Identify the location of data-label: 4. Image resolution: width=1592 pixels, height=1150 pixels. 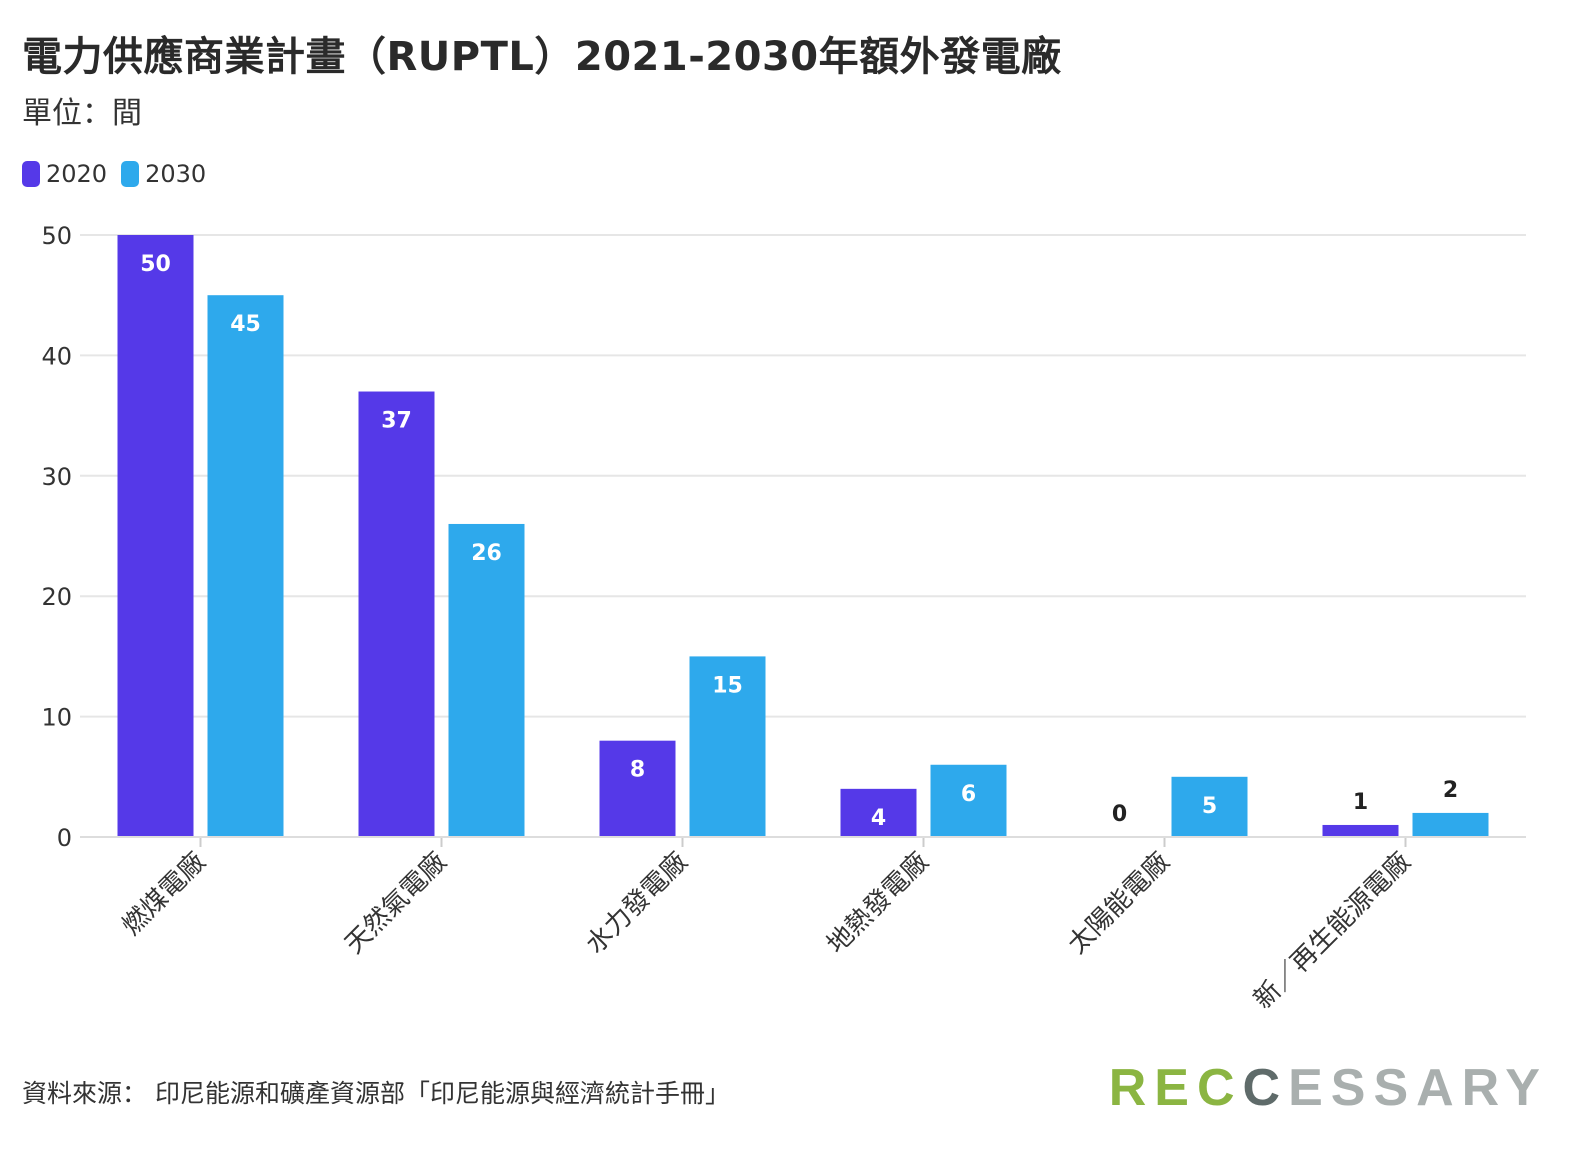
(878, 818).